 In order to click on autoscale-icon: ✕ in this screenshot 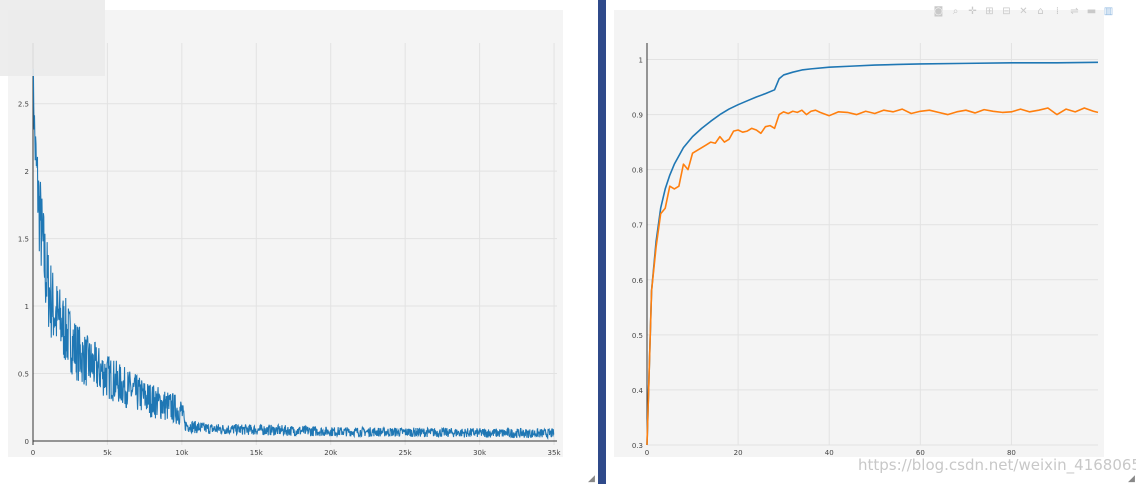, I will do `click(1023, 11)`.